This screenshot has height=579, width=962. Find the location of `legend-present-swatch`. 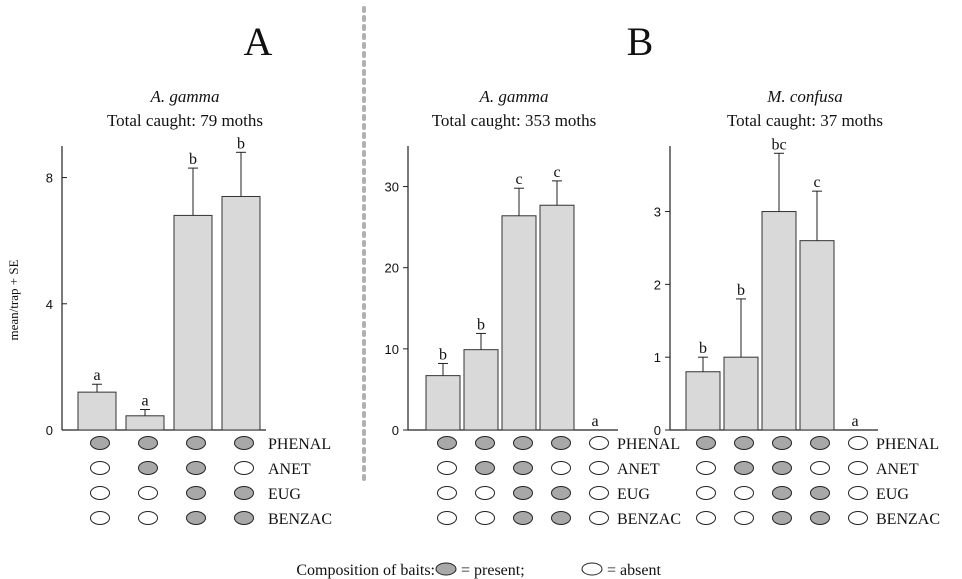

legend-present-swatch is located at coordinates (446, 569).